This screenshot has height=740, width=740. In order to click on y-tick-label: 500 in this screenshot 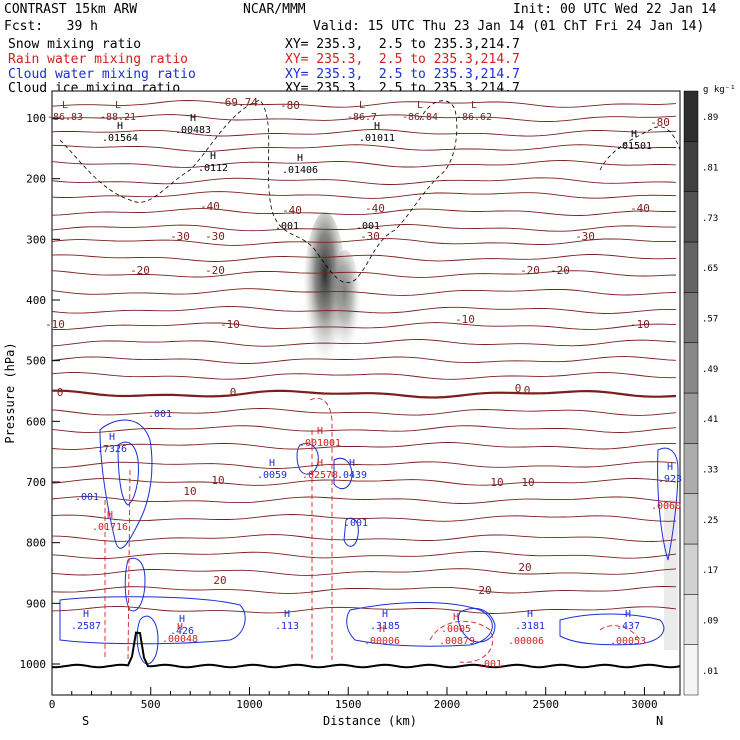, I will do `click(36, 361)`.